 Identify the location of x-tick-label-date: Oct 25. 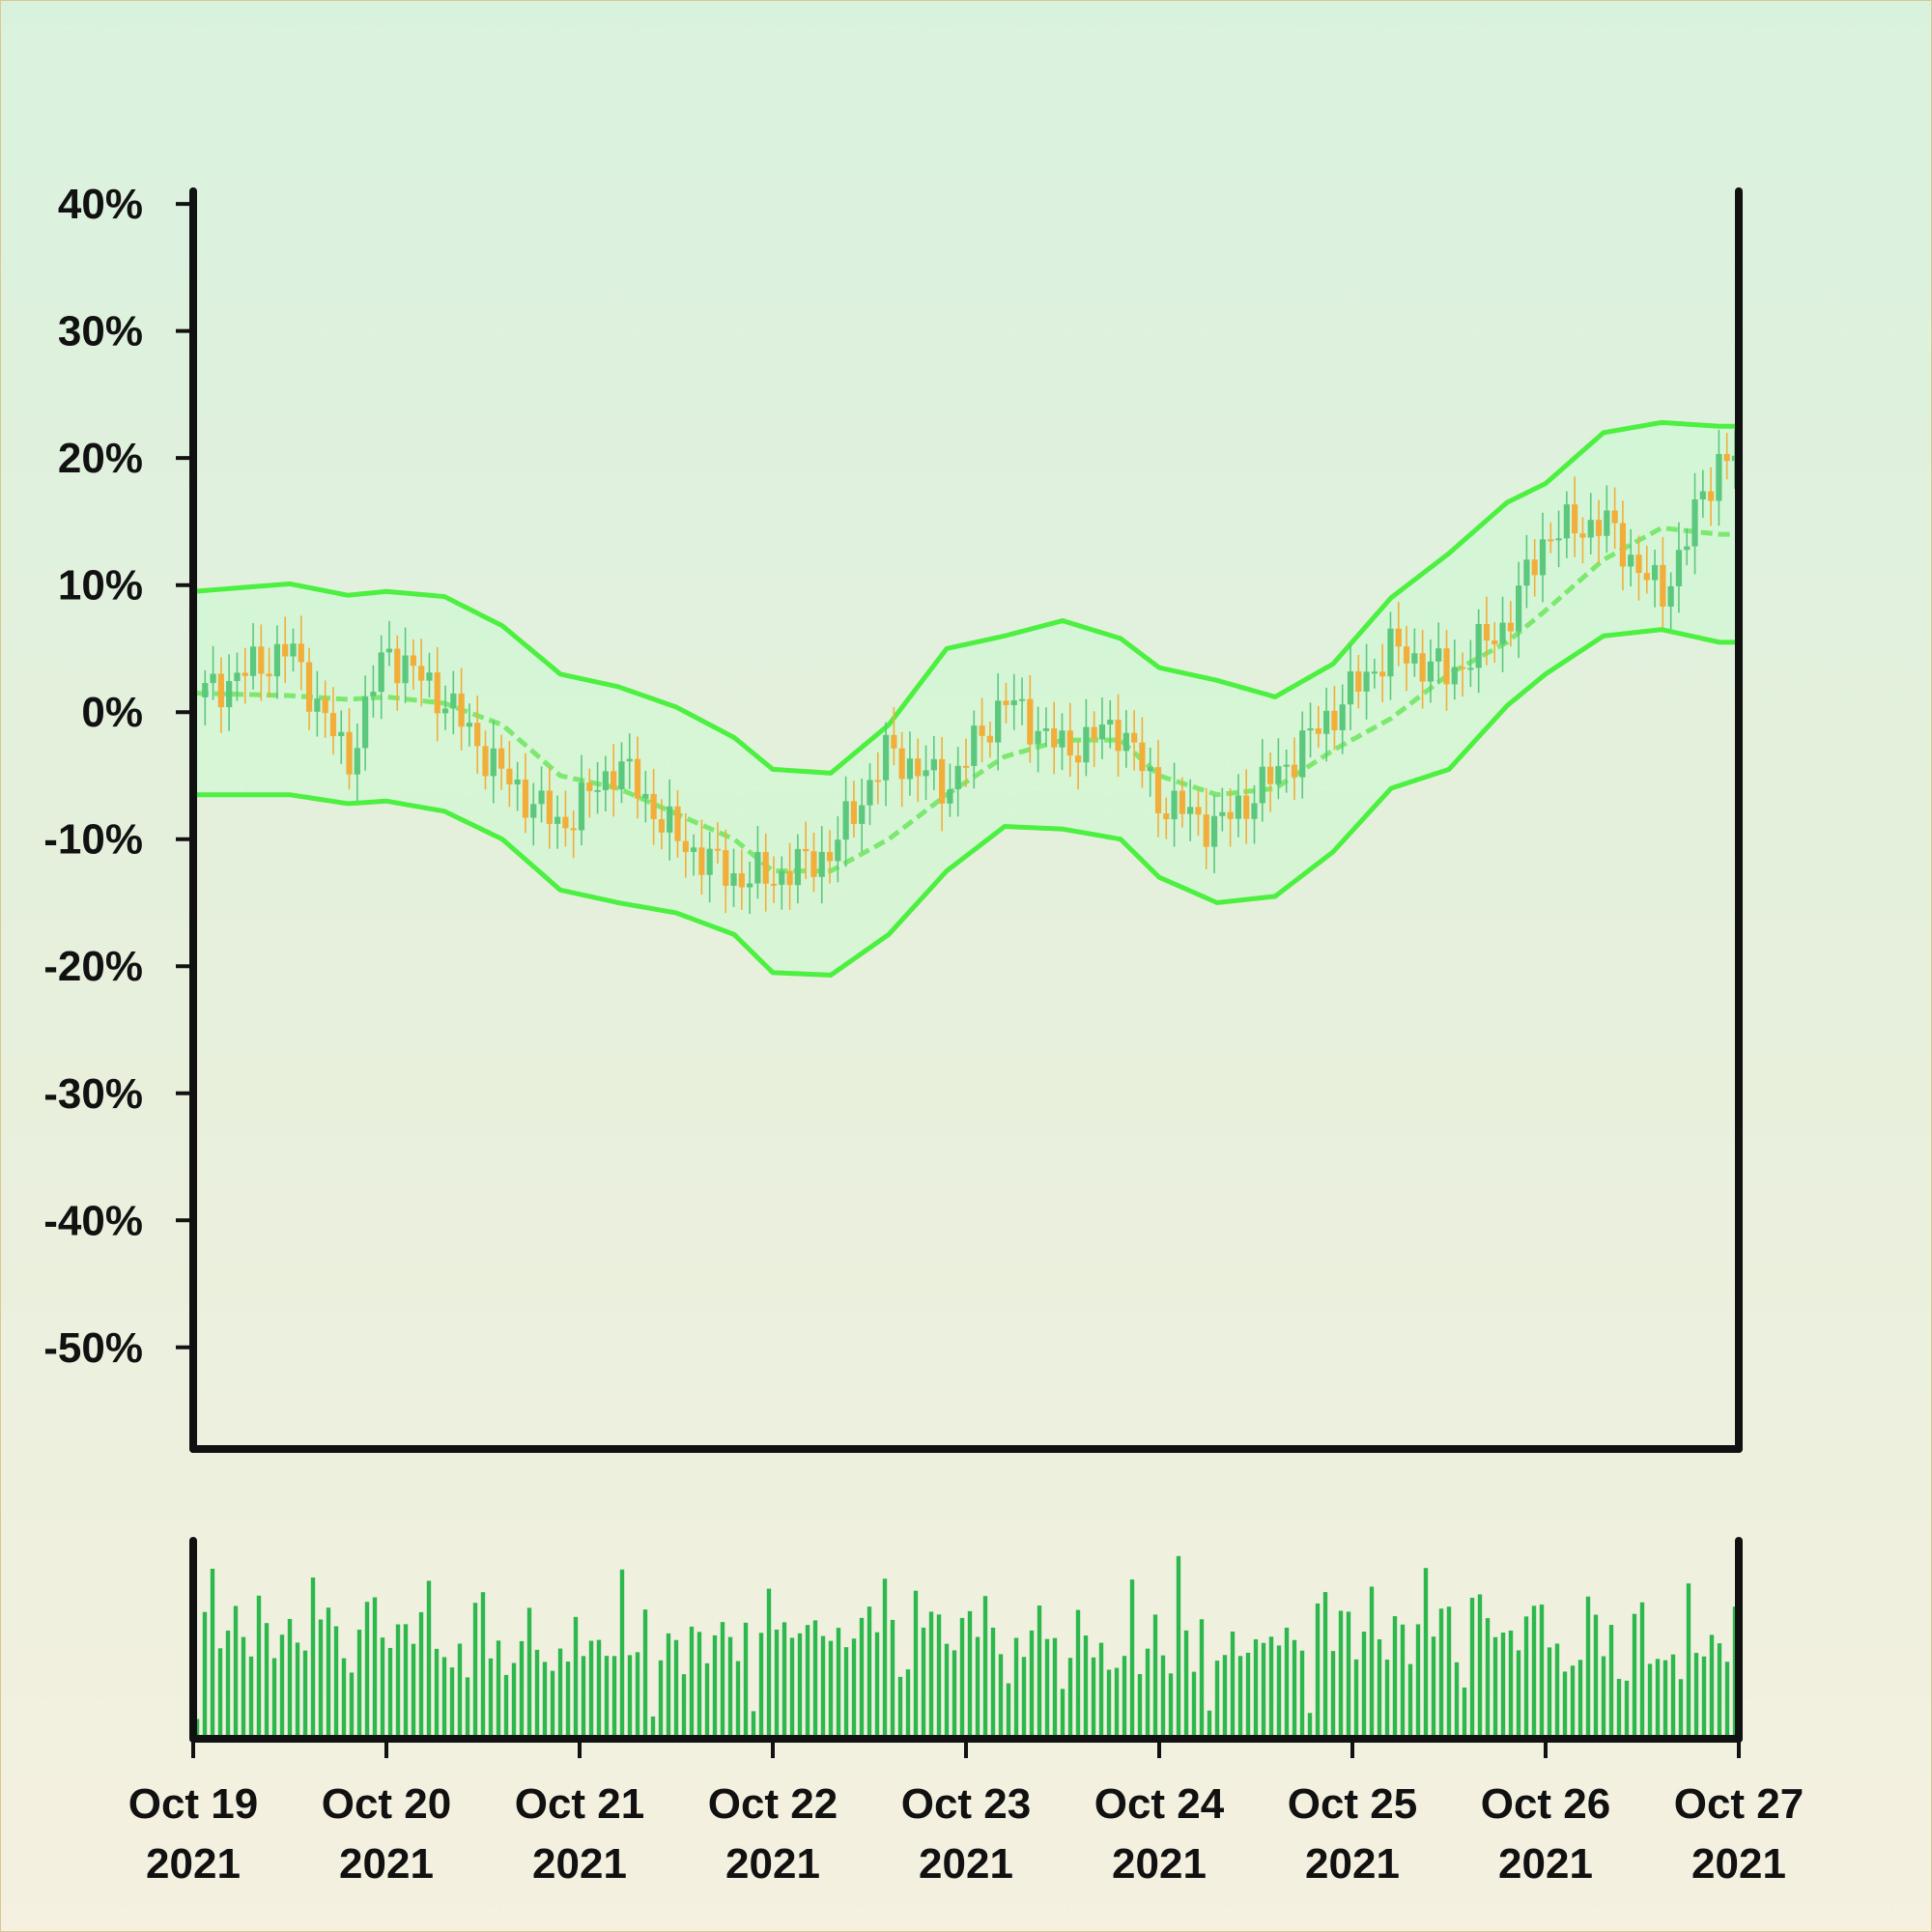
(1353, 1804).